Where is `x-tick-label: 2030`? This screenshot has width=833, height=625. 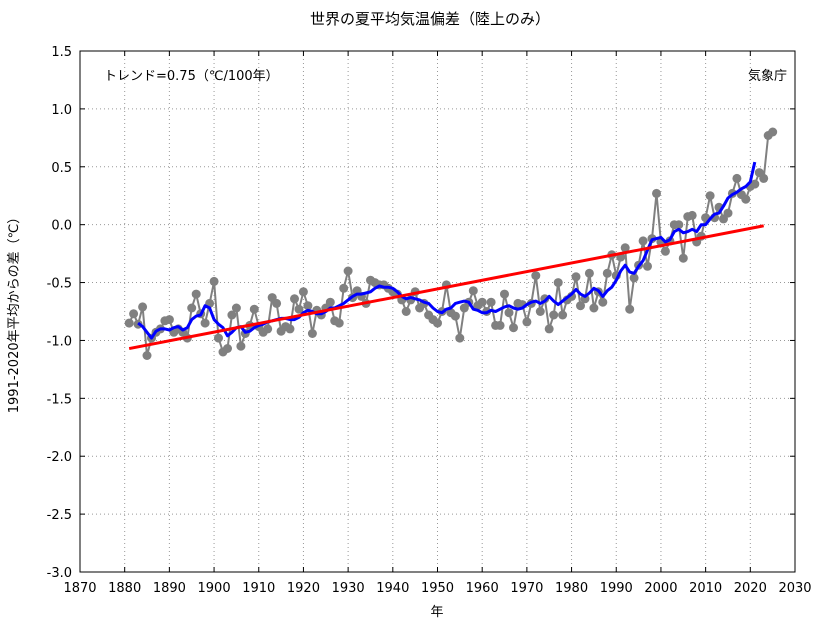 x-tick-label: 2030 is located at coordinates (794, 588).